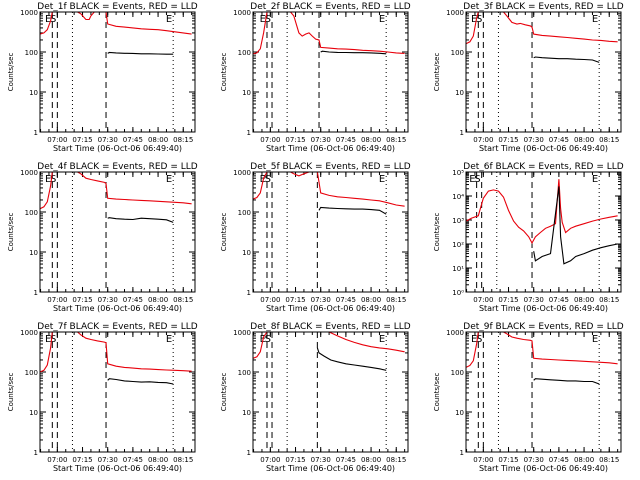  What do you see at coordinates (117, 327) in the screenshot?
I see `chart-title: Det_7f BLACK = Events, RED = LLD` at bounding box center [117, 327].